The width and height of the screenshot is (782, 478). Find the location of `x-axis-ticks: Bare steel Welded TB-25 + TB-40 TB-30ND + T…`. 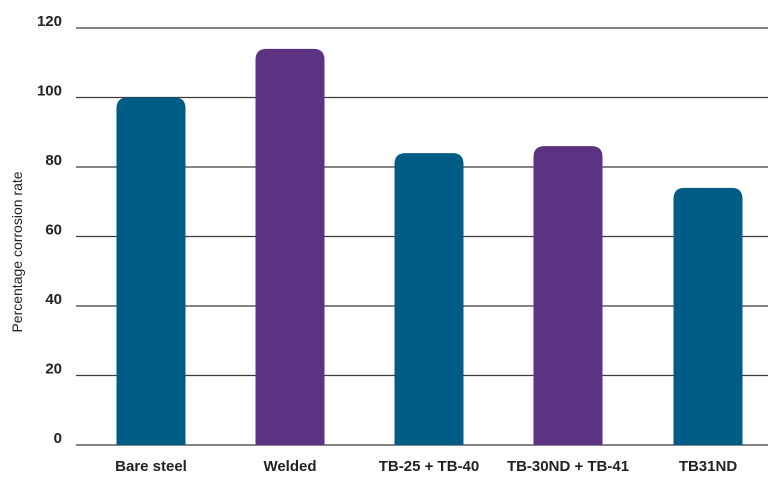

x-axis-ticks: Bare steel Welded TB-25 + TB-40 TB-30ND + T… is located at coordinates (426, 466).